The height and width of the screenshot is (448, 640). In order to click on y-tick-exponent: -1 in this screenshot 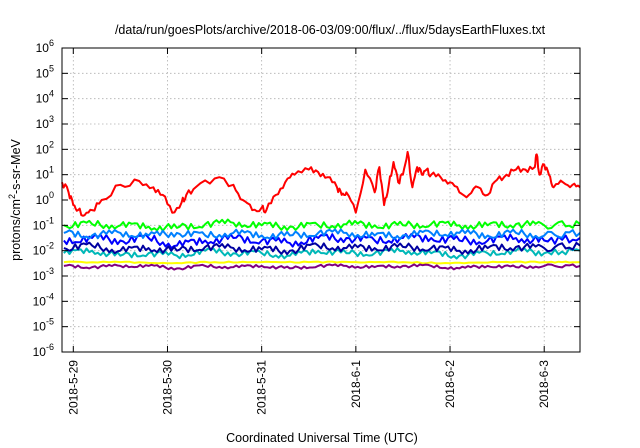, I will do `click(50, 220)`.